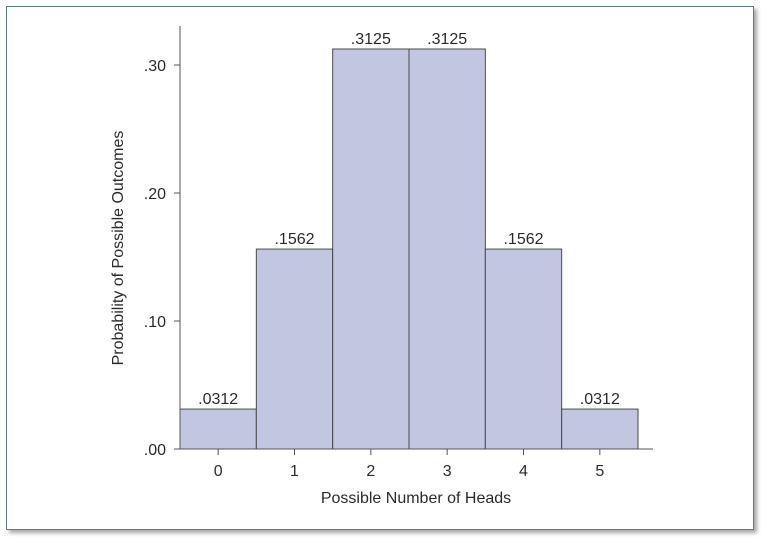 This screenshot has width=771, height=548. I want to click on y-axis-label: Probability of Possible Outcomes, so click(118, 248).